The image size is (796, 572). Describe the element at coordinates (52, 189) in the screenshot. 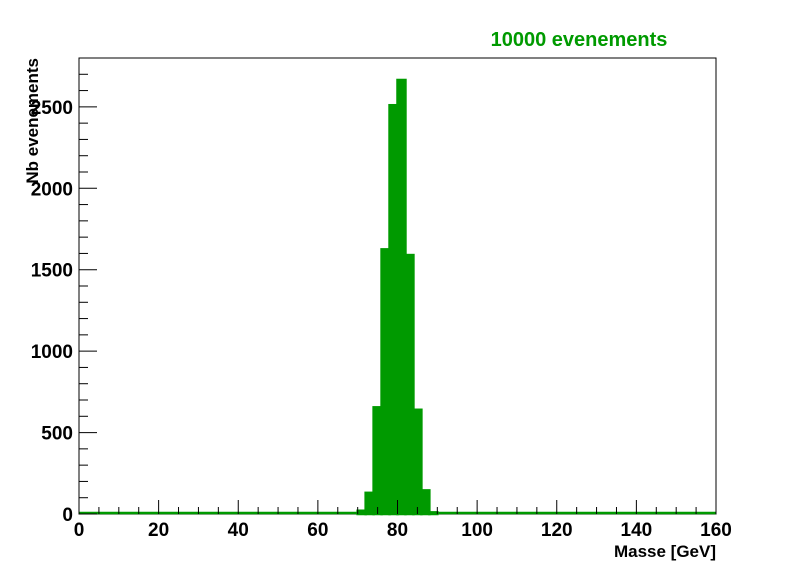

I see `y-tick-label: 2000` at that location.